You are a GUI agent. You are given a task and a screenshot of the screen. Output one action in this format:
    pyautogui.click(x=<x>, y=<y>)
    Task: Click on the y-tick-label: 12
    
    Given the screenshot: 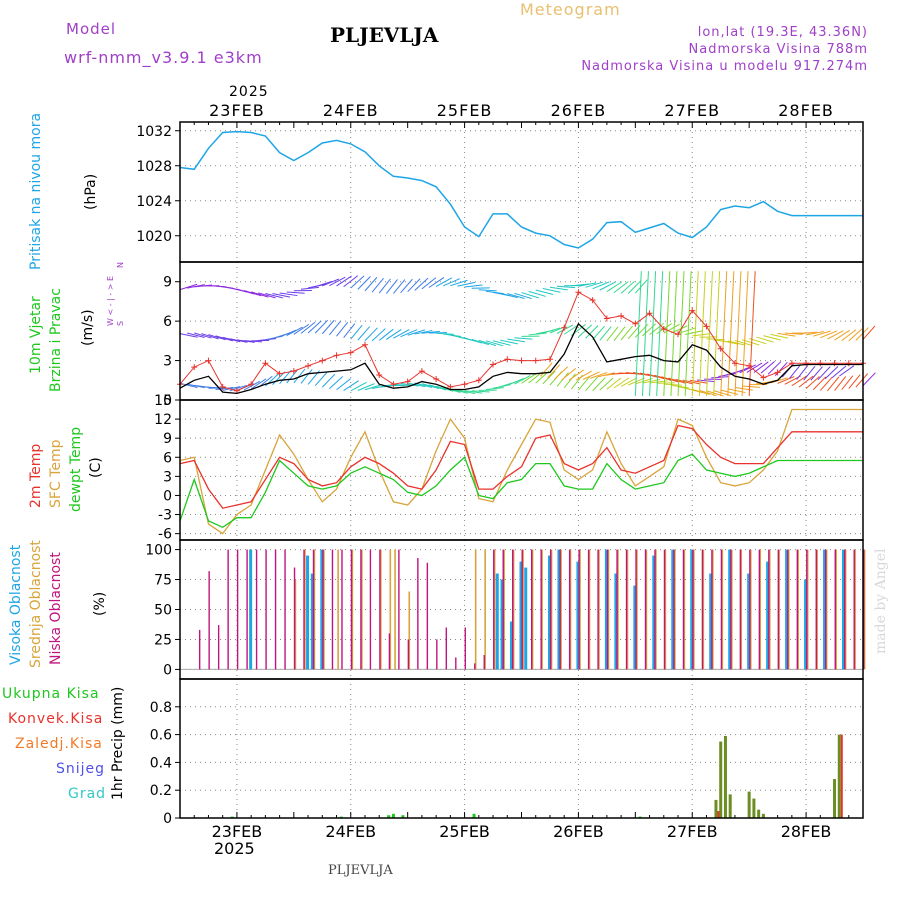 What is the action you would take?
    pyautogui.click(x=163, y=420)
    